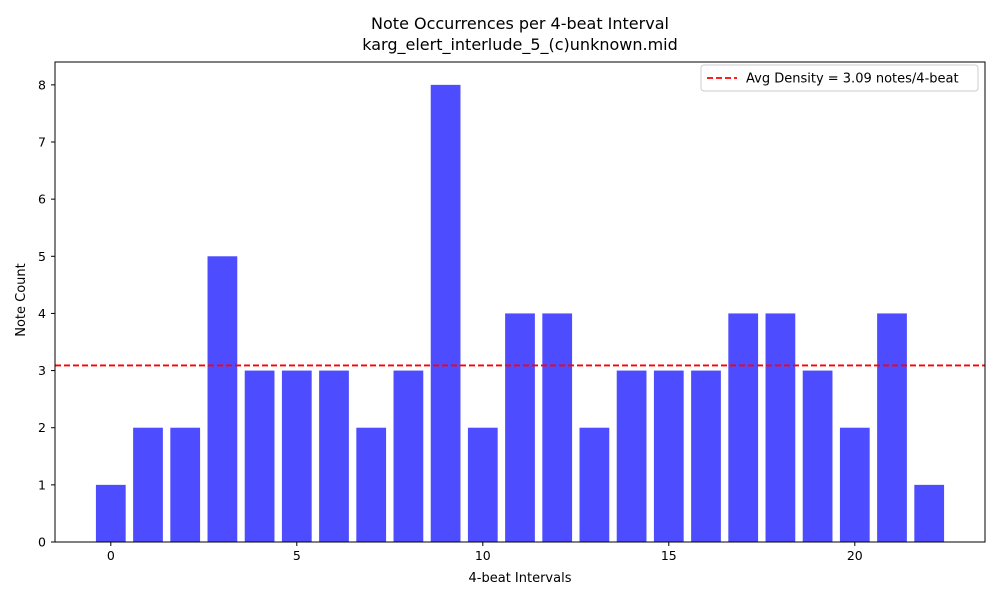  Describe the element at coordinates (297, 555) in the screenshot. I see `x-tick-label: 5` at that location.